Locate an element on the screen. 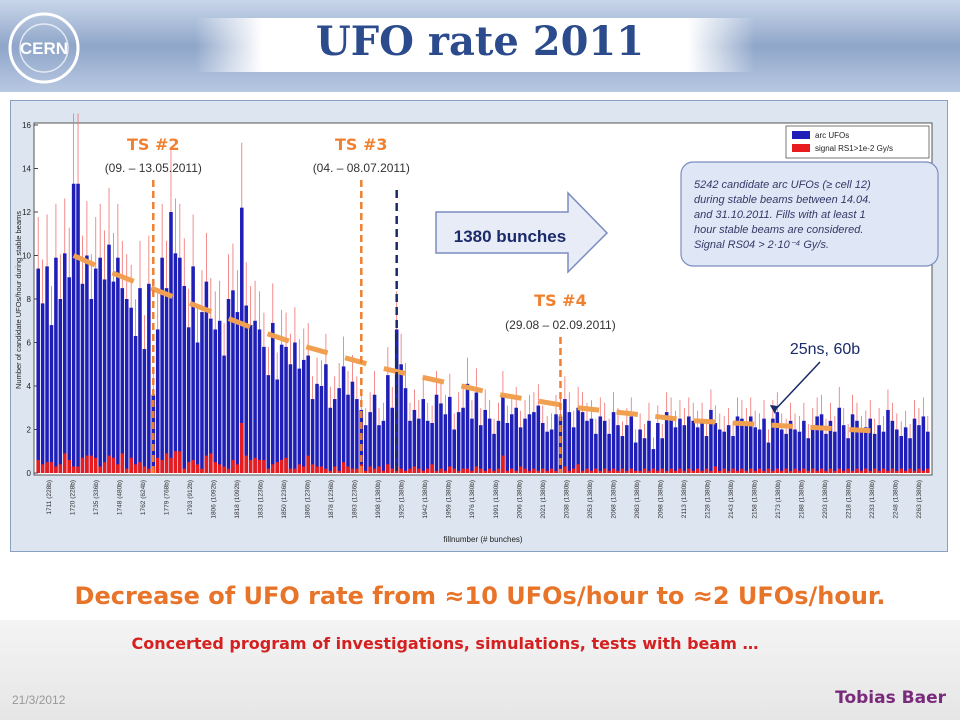 This screenshot has width=960, height=720. info-box-line: and 31.10.2011. Fills with at least 1 is located at coordinates (780, 215).